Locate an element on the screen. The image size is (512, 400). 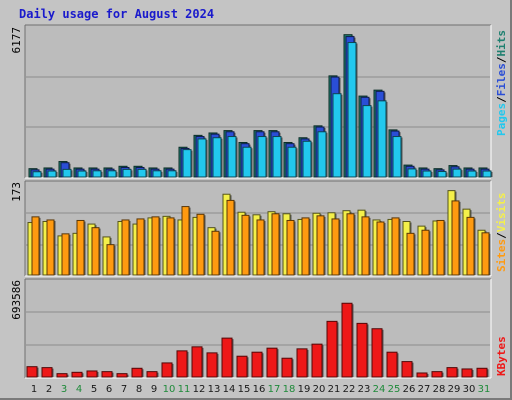
x-tick-label-13: 13 is located at coordinates (214, 389).